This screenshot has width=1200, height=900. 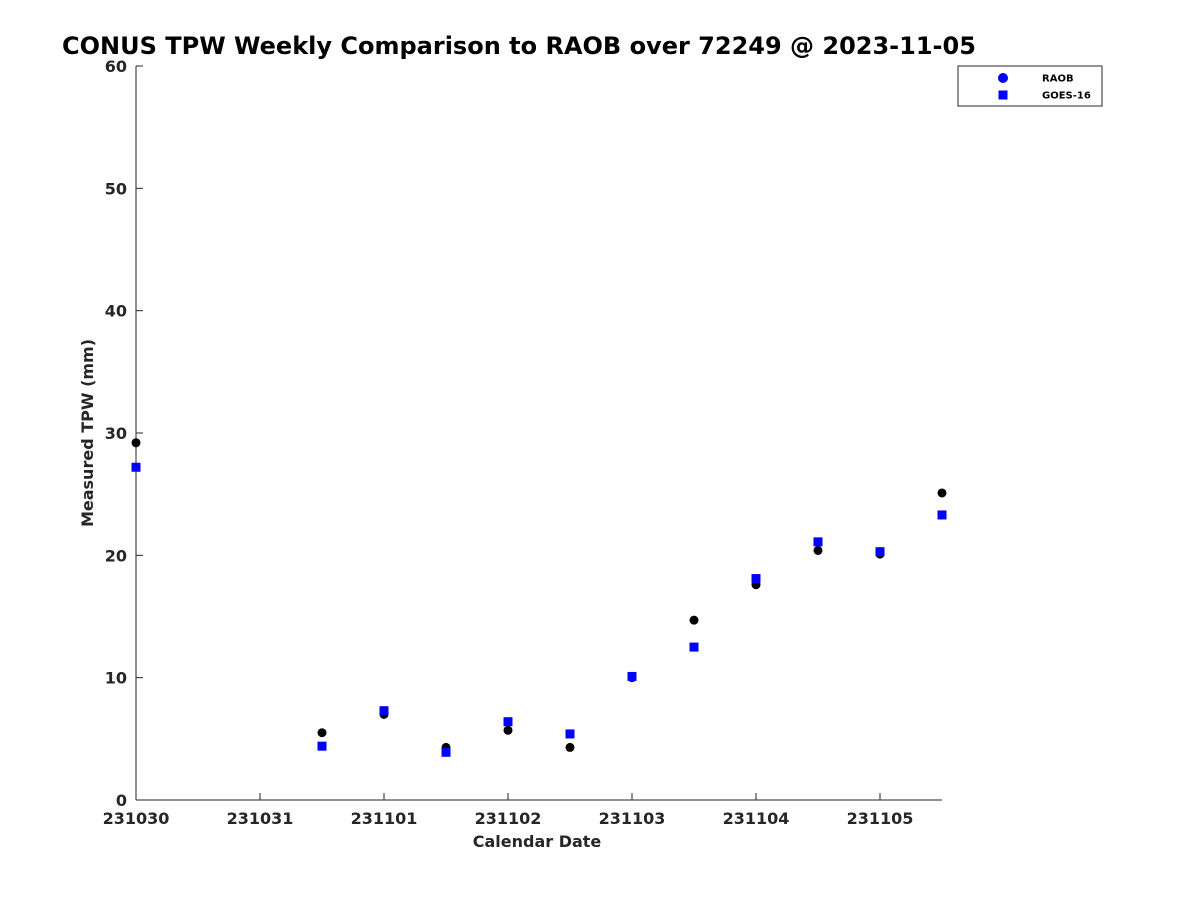 What do you see at coordinates (136, 818) in the screenshot?
I see `x-tick-label: 231030` at bounding box center [136, 818].